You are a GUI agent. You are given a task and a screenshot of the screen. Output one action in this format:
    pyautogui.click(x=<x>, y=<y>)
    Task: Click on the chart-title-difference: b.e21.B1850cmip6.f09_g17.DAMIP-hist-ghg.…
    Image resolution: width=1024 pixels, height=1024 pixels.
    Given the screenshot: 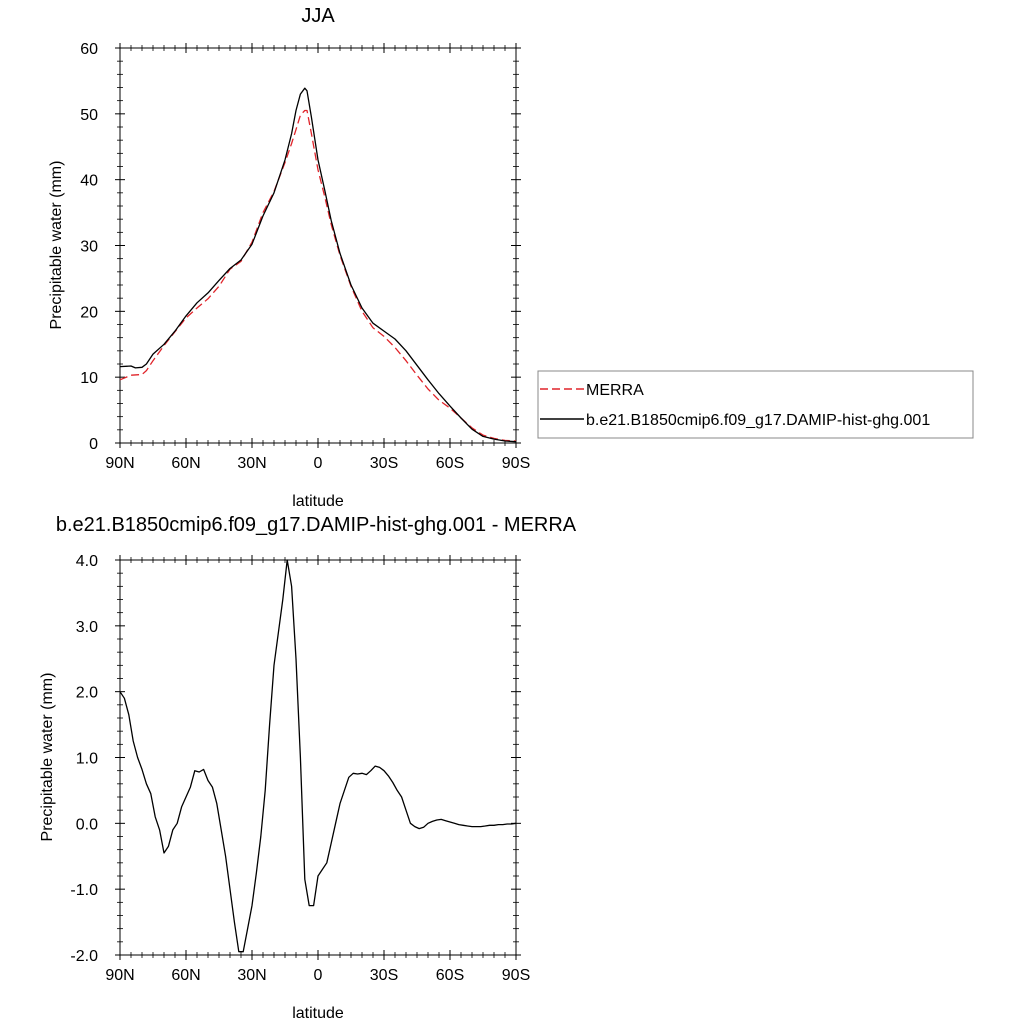 What is the action you would take?
    pyautogui.click(x=316, y=525)
    